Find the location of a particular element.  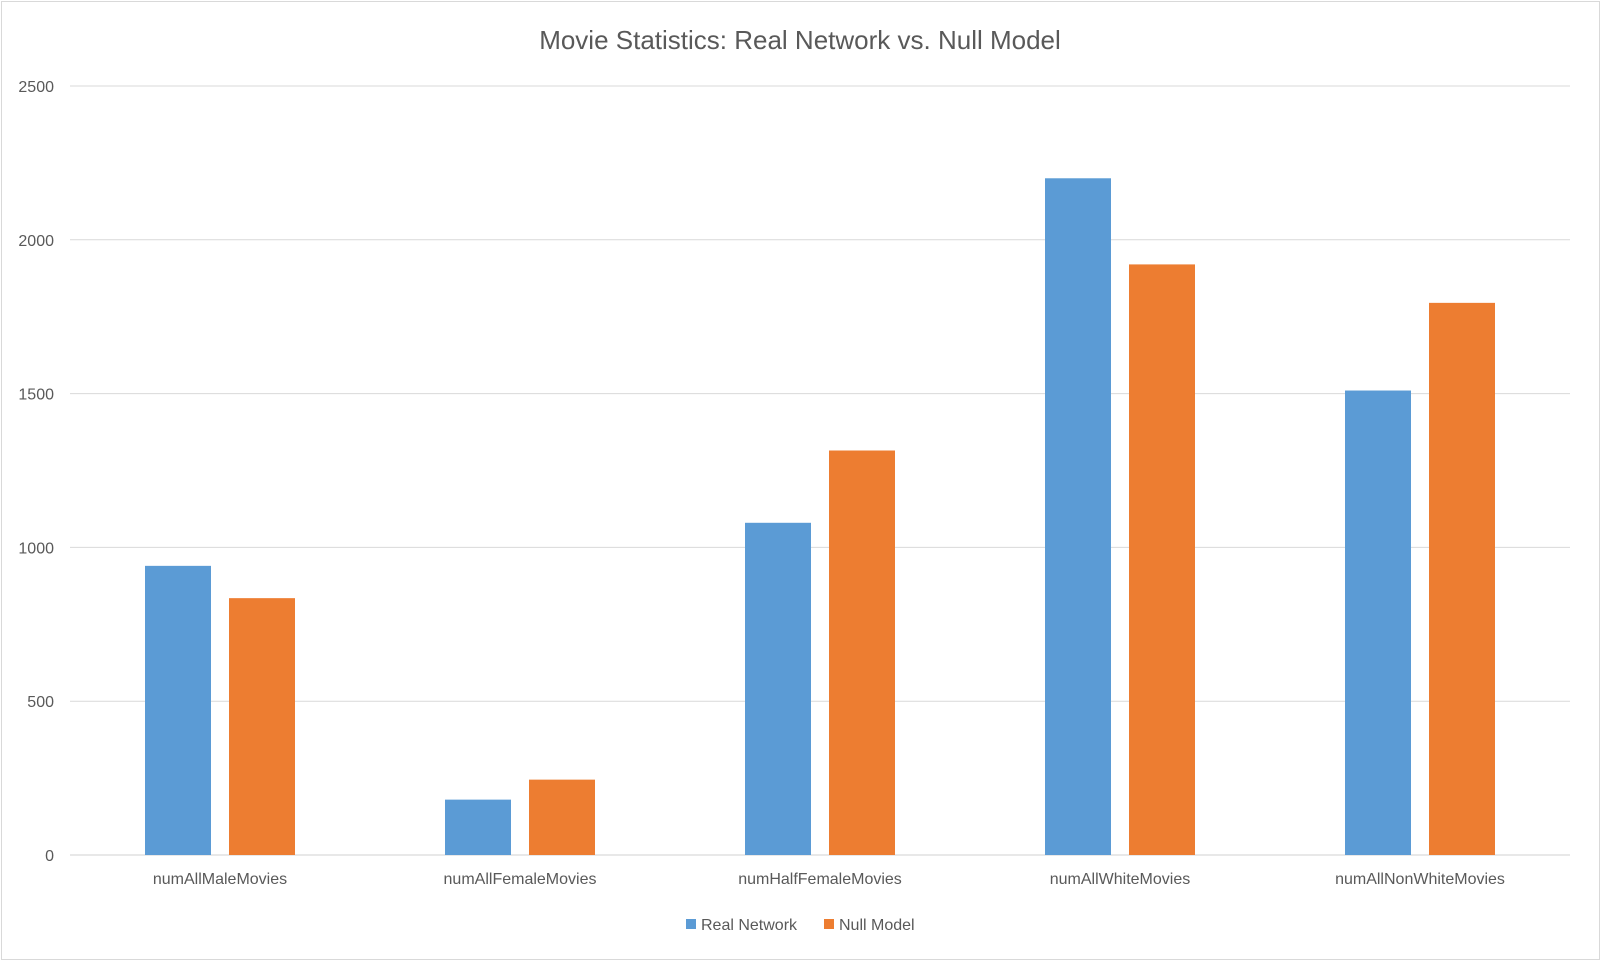

x-category-label: numAllNonWhiteMovies is located at coordinates (1420, 879).